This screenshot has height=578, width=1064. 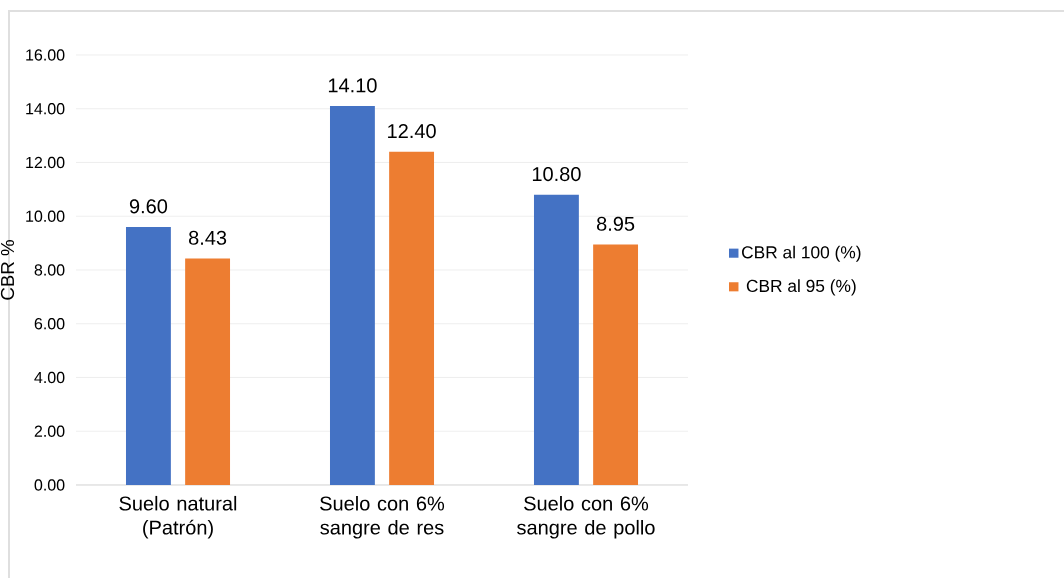 What do you see at coordinates (586, 517) in the screenshot?
I see `x-tick-label: Suelo con 6% sangre de pollo` at bounding box center [586, 517].